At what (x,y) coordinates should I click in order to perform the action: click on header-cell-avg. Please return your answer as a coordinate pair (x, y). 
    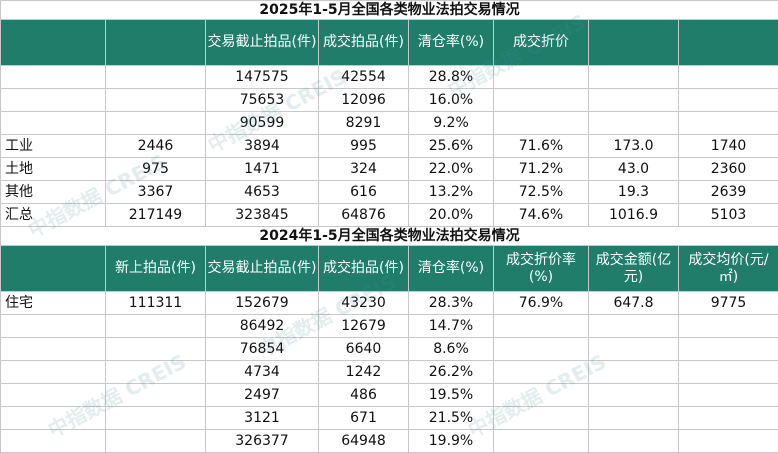
    Looking at the image, I should click on (728, 43).